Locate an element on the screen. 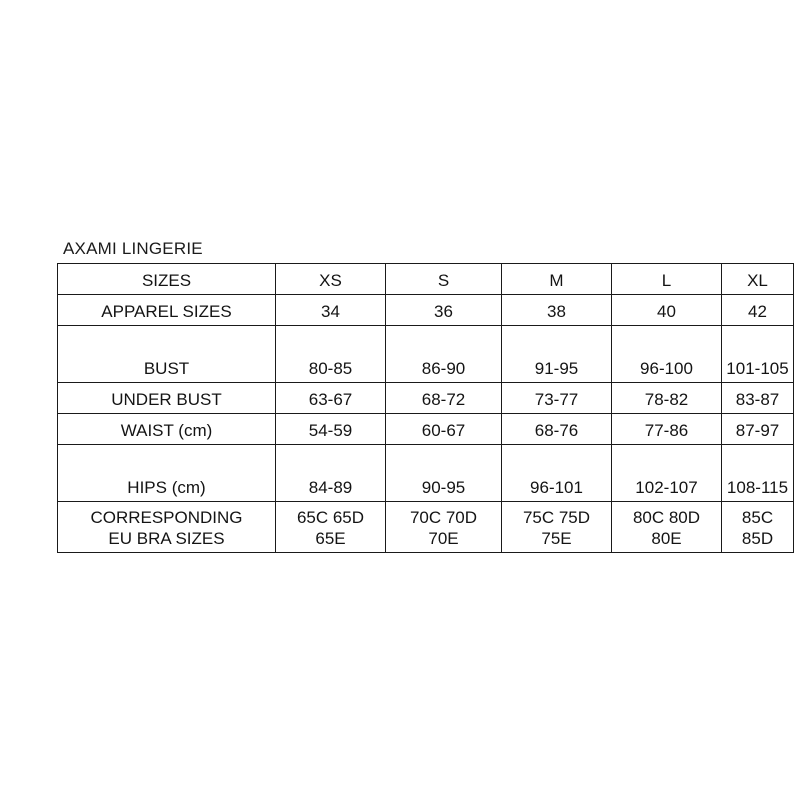 The height and width of the screenshot is (800, 800). cell-waist-m: 68-76 is located at coordinates (556, 429).